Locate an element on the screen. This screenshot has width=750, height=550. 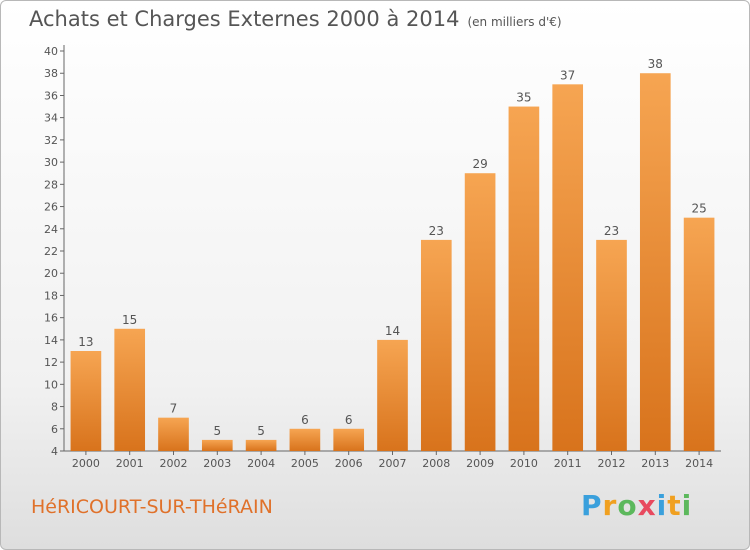
x-tick-label: 2013 is located at coordinates (655, 463).